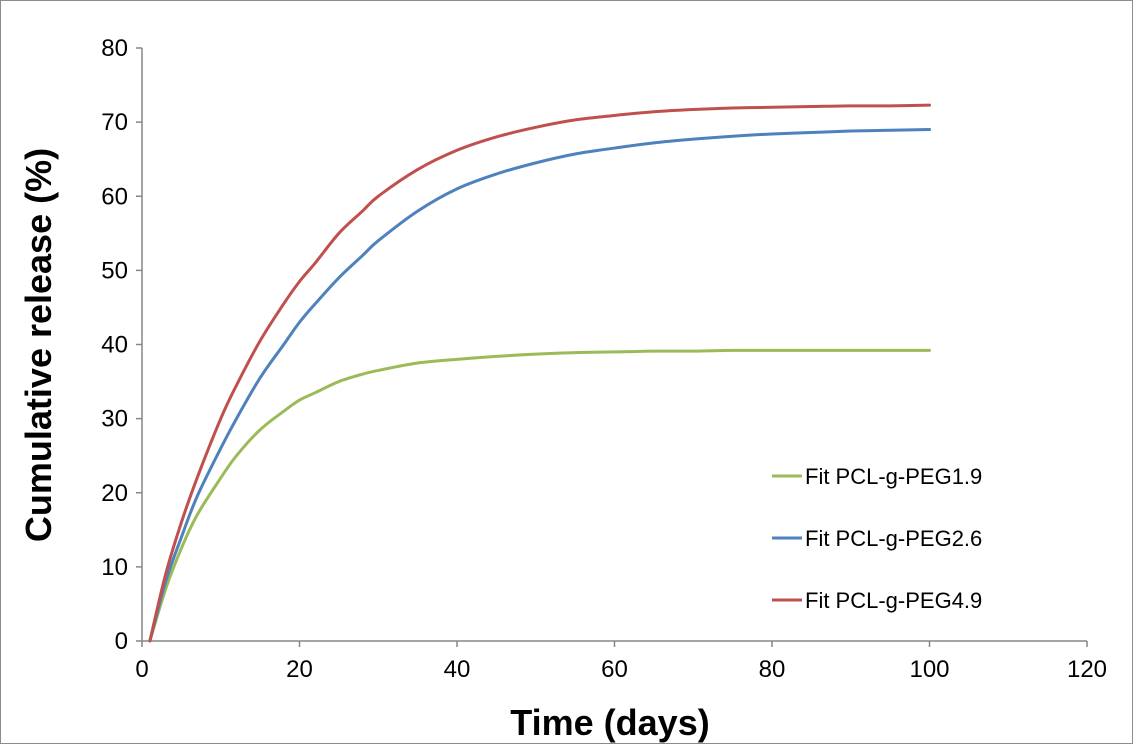 The image size is (1133, 745). Describe the element at coordinates (929, 669) in the screenshot. I see `x-tick-label: 100` at that location.